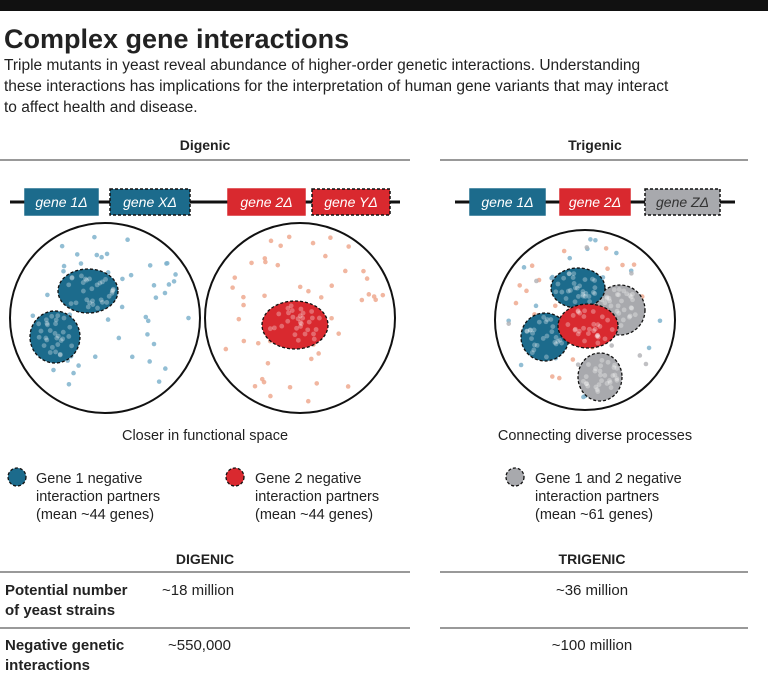 The width and height of the screenshot is (768, 673). I want to click on gene-label: gene YΔ, so click(351, 202).